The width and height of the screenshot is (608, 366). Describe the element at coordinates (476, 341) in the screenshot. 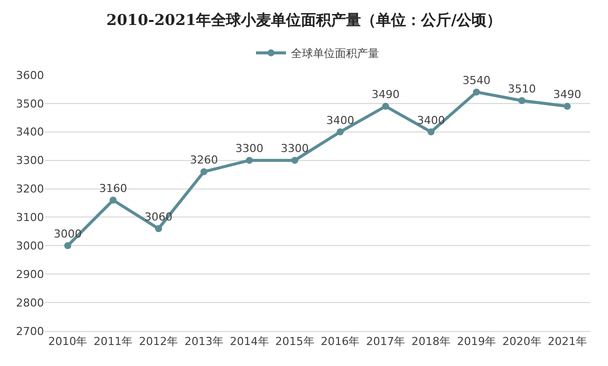

I see `x-tick-label: 2019年` at that location.